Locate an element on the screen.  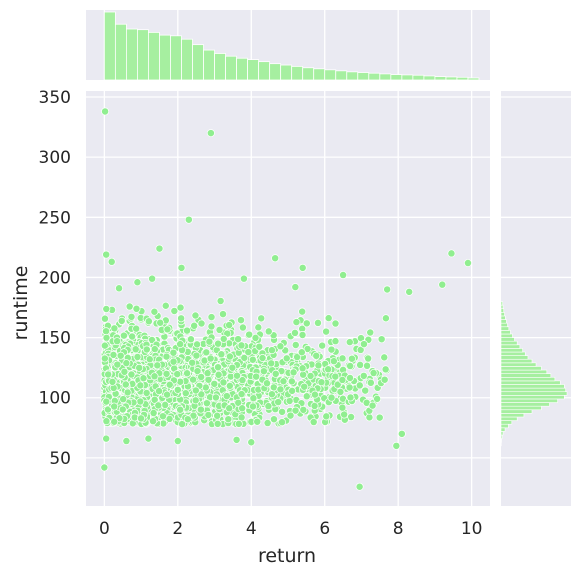
x-tick-label: 8 is located at coordinates (398, 529).